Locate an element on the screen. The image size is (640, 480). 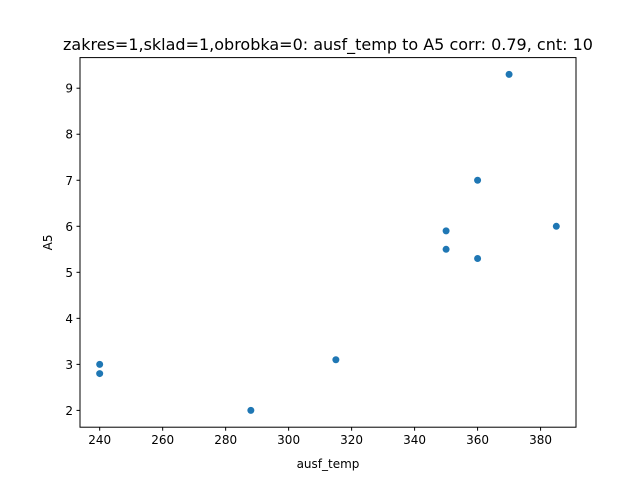
x-axis: 240 260 280 300 320 340 360 380 is located at coordinates (320, 437).